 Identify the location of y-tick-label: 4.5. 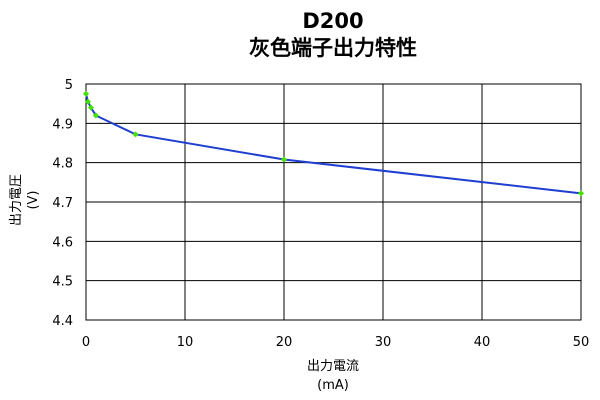
(62, 282).